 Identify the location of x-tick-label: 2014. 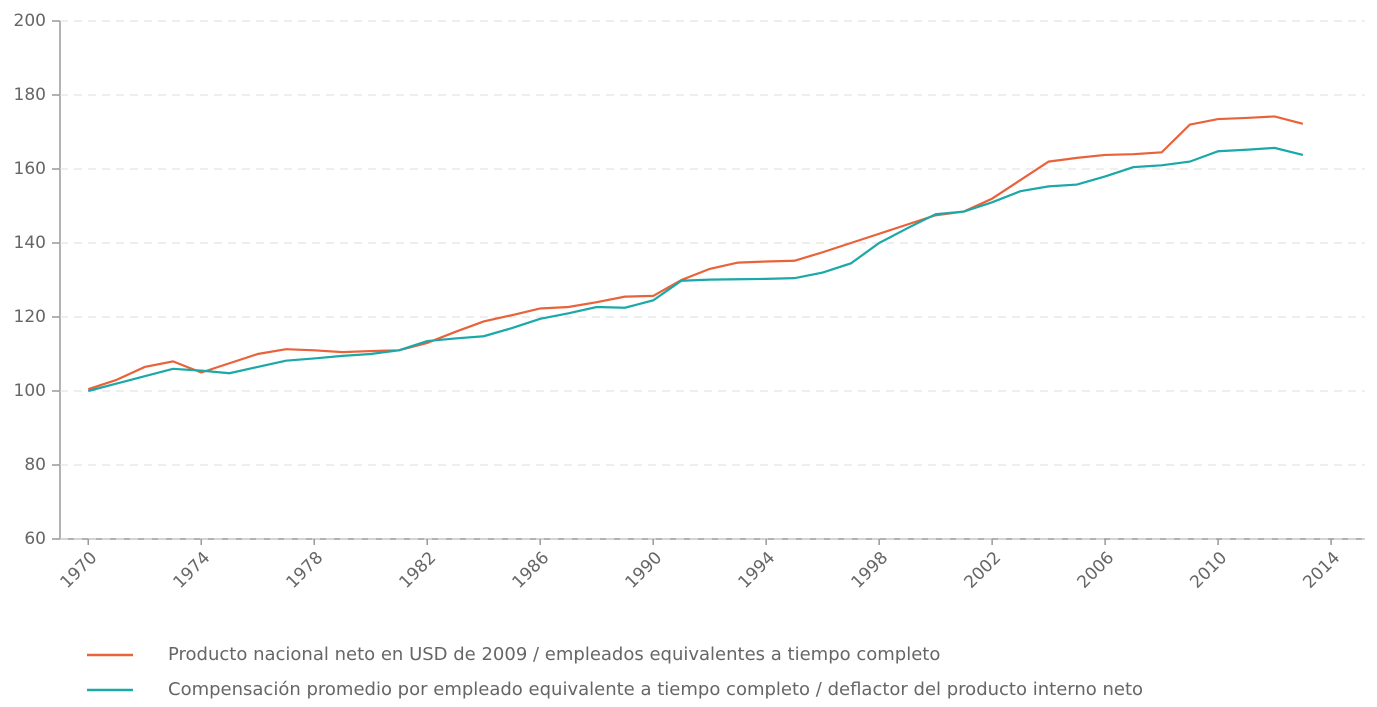
(1321, 570).